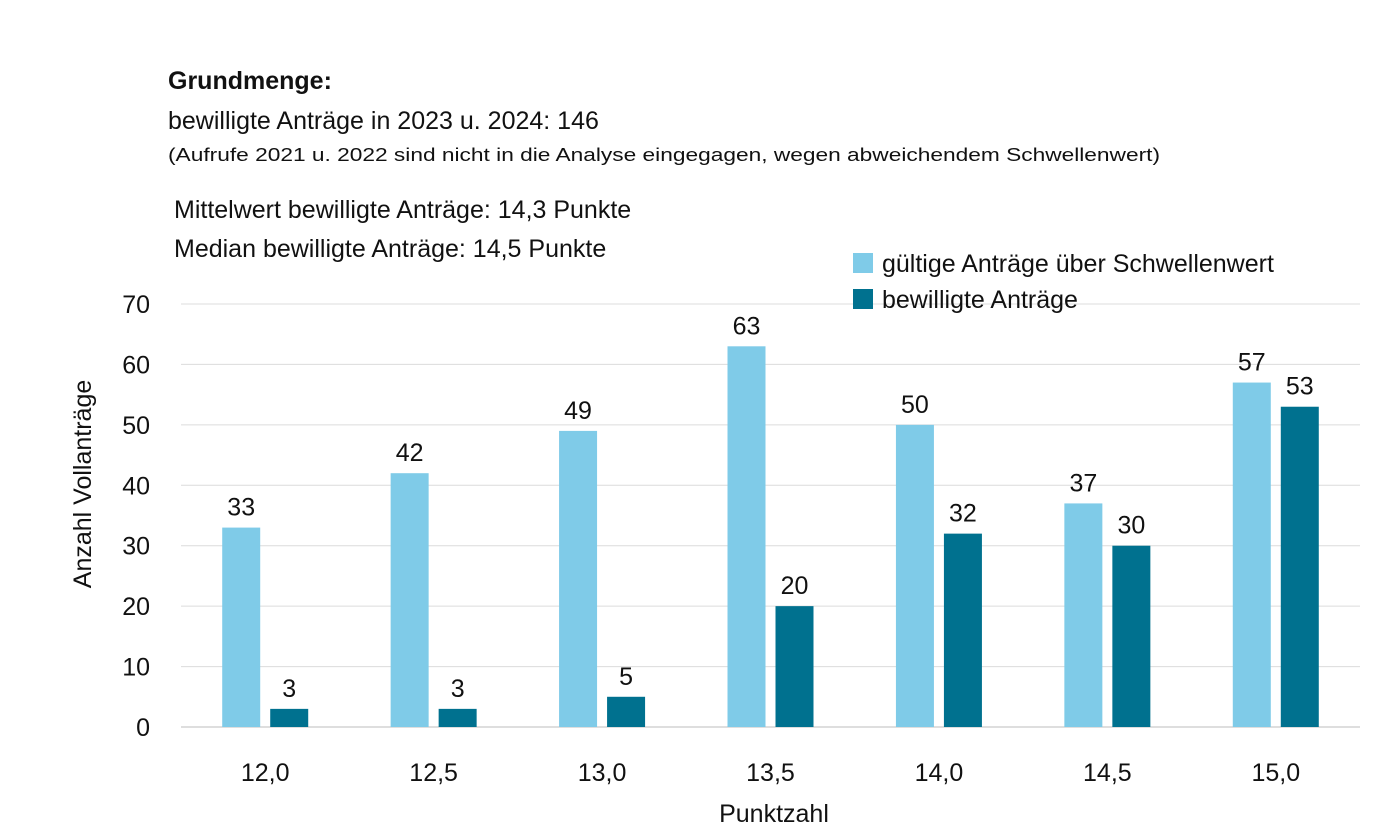 The image size is (1386, 835). I want to click on y-axis-title: Anzahl Vollanträge, so click(83, 484).